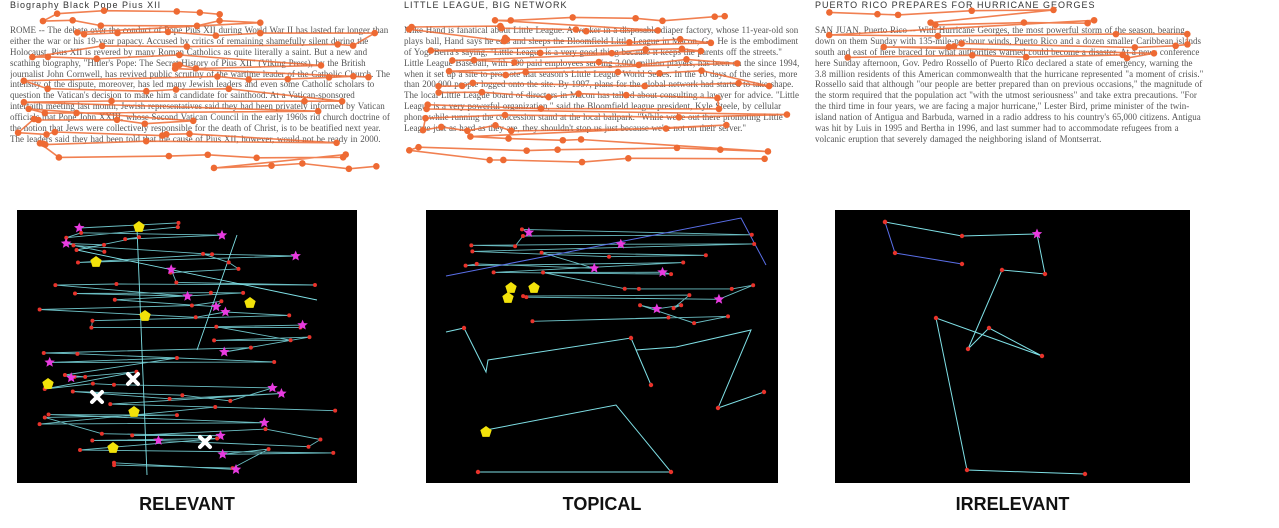 This screenshot has height=528, width=1279. What do you see at coordinates (486, 5) in the screenshot?
I see `document-title: LITTLE LEAGUE, BIG NETWORK` at bounding box center [486, 5].